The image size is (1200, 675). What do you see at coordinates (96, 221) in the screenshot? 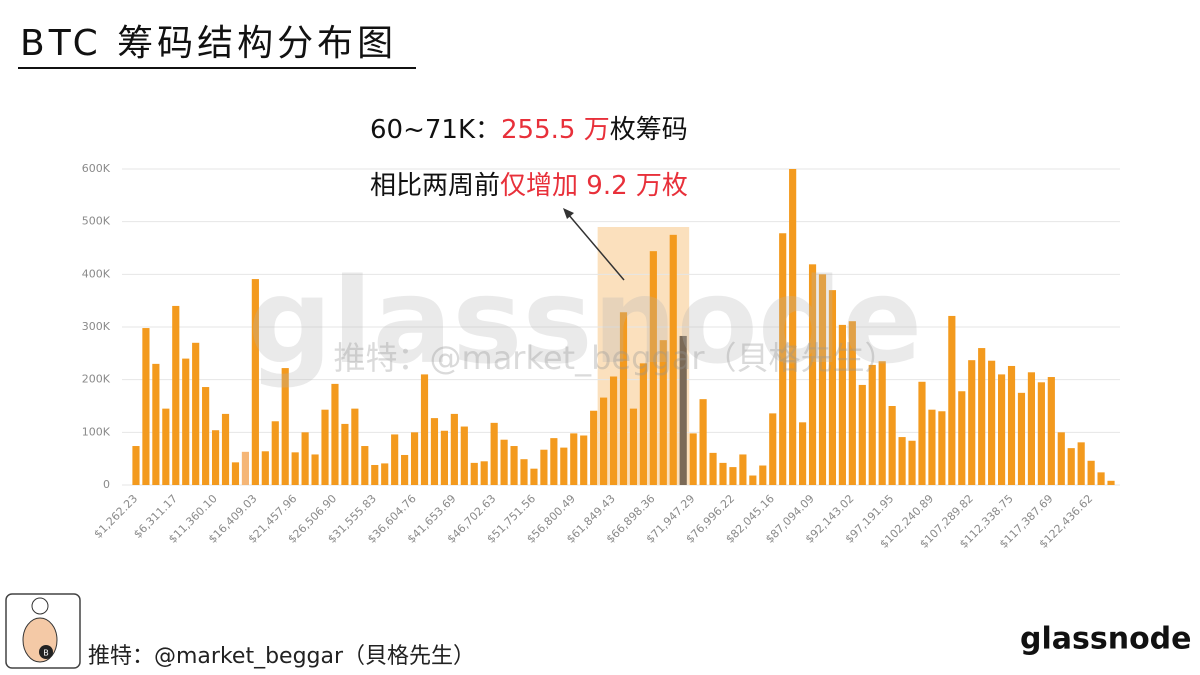
I see `y-tick-label: 500K` at bounding box center [96, 221].